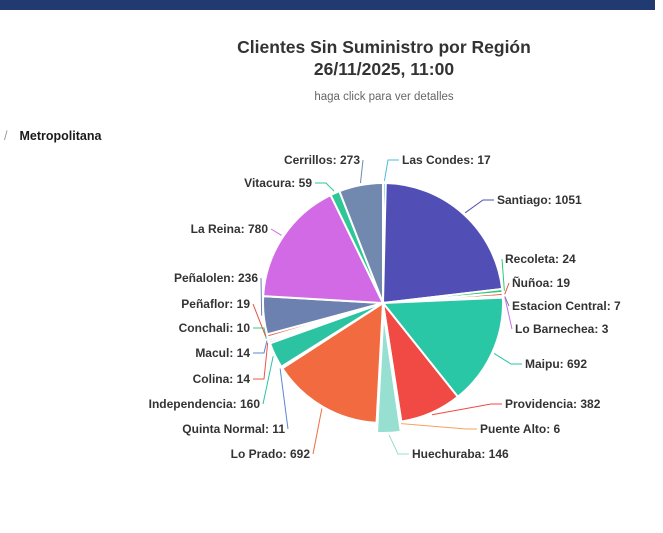 This screenshot has width=663, height=533. Describe the element at coordinates (230, 229) in the screenshot. I see `pie-label-la-reina: La Reina: 780` at that location.